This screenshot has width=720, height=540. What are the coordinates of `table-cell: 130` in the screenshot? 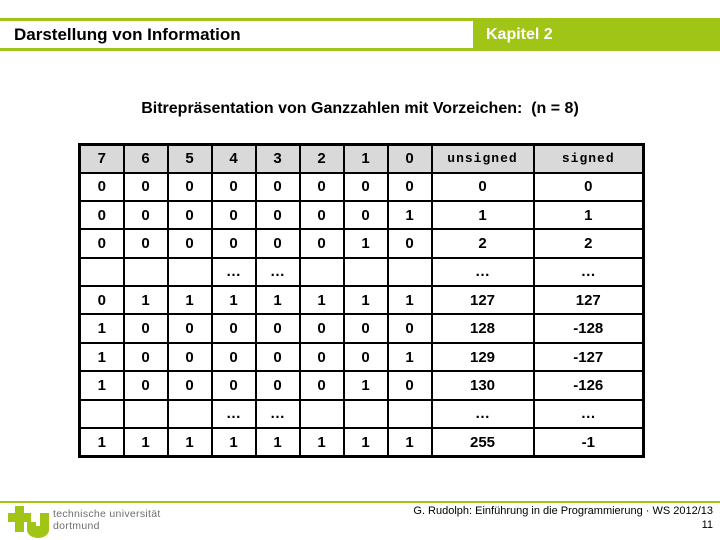 It's located at (482, 385).